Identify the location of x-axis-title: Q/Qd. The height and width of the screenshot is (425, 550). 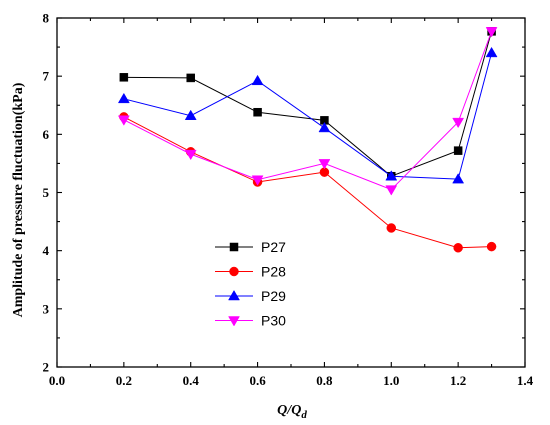
(292, 412).